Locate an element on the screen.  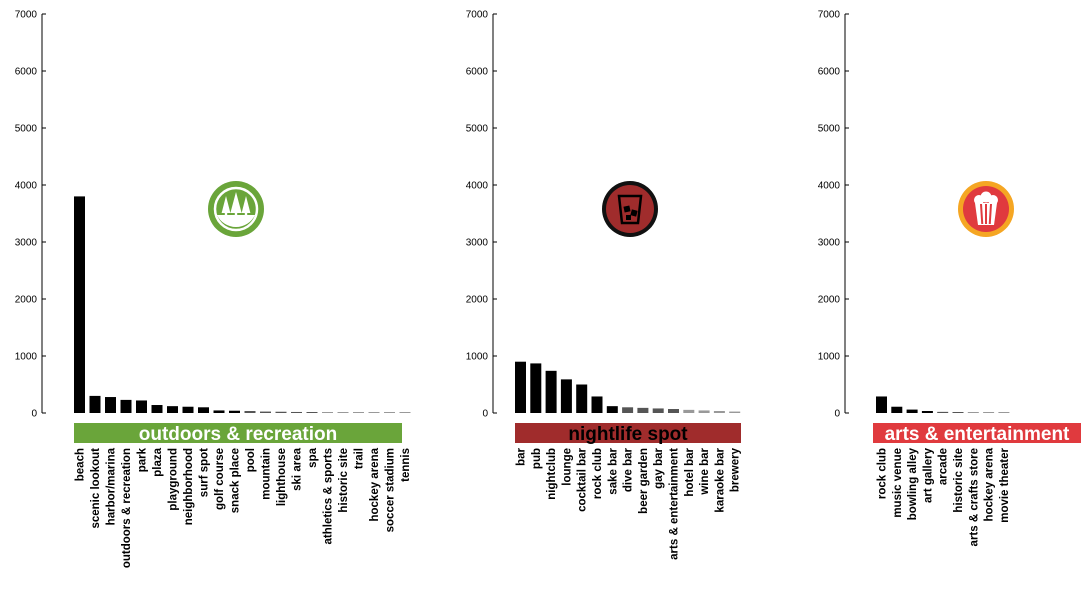
category-label: tennis is located at coordinates (406, 465).